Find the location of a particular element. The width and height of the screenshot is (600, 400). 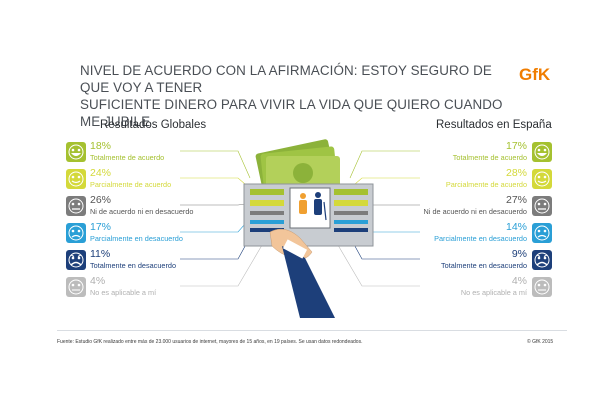

spain-label: Parcialmente de acuerdo is located at coordinates (486, 184).